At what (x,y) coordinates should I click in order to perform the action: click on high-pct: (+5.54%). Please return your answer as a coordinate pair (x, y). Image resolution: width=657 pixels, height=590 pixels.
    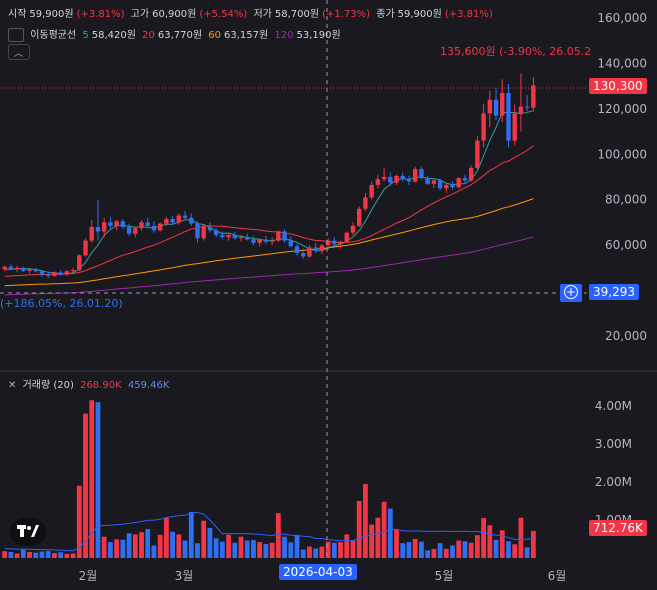
    Looking at the image, I should click on (223, 14).